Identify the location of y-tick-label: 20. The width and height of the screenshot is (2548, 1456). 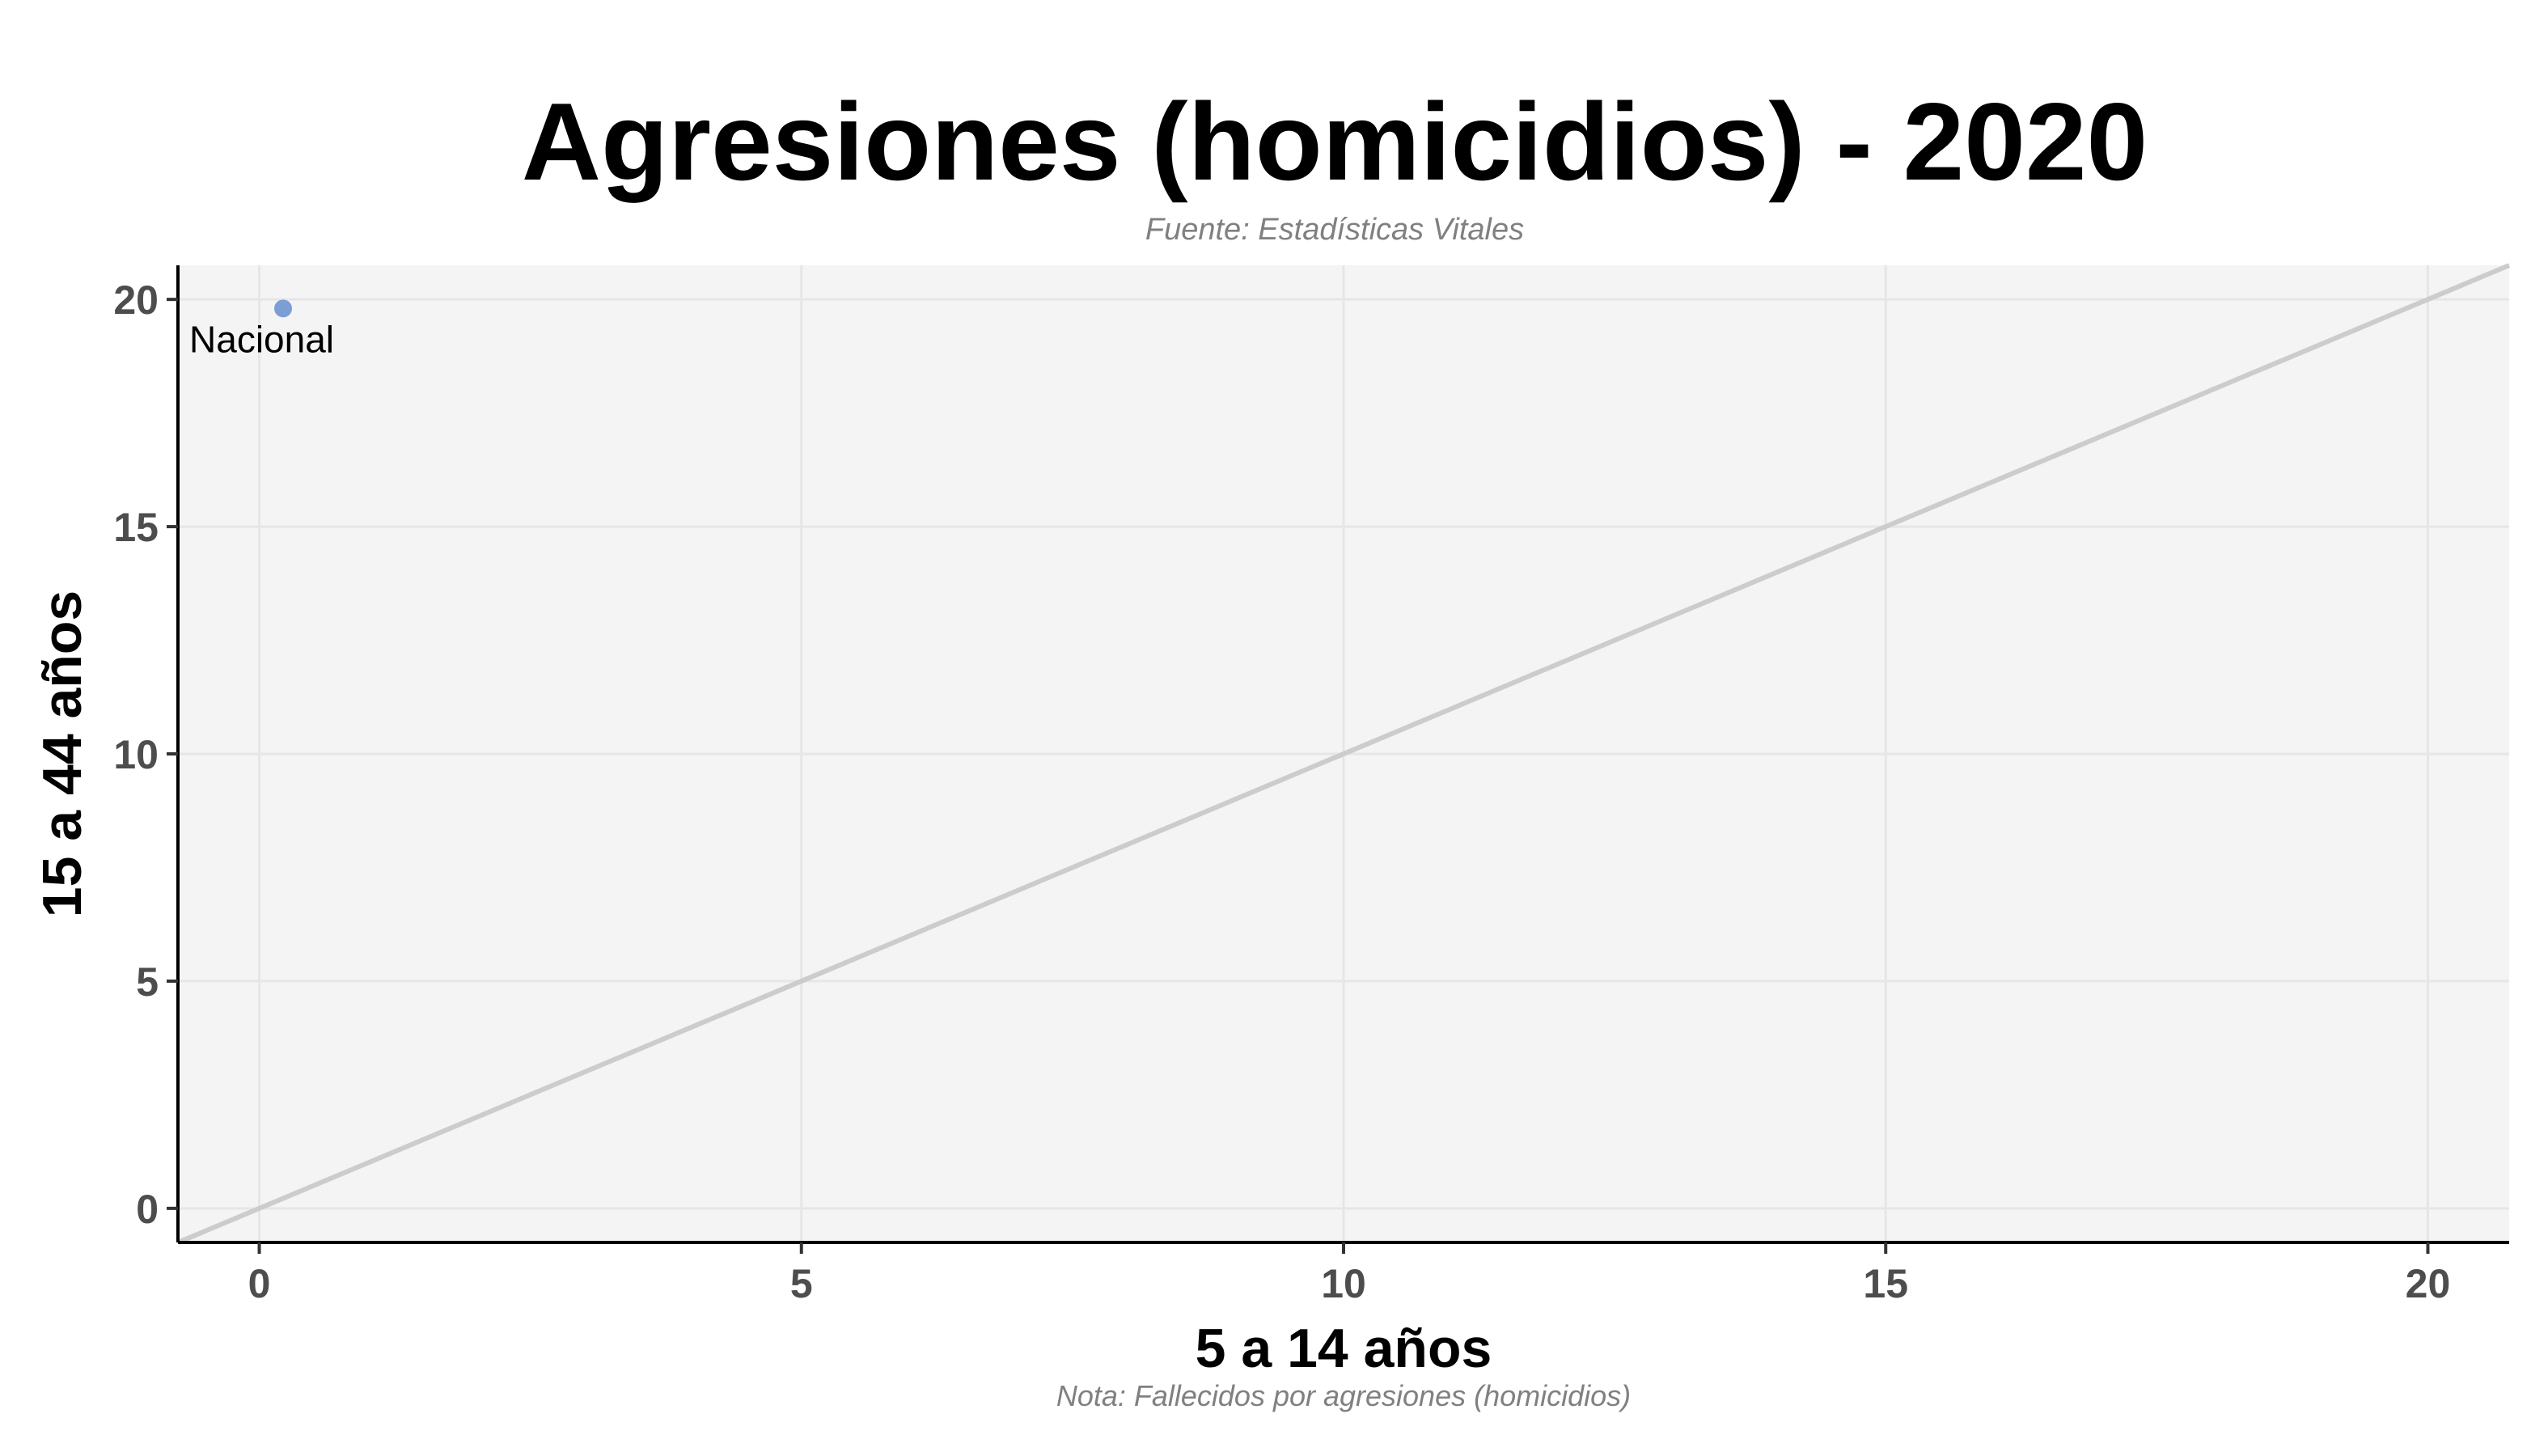
(136, 300).